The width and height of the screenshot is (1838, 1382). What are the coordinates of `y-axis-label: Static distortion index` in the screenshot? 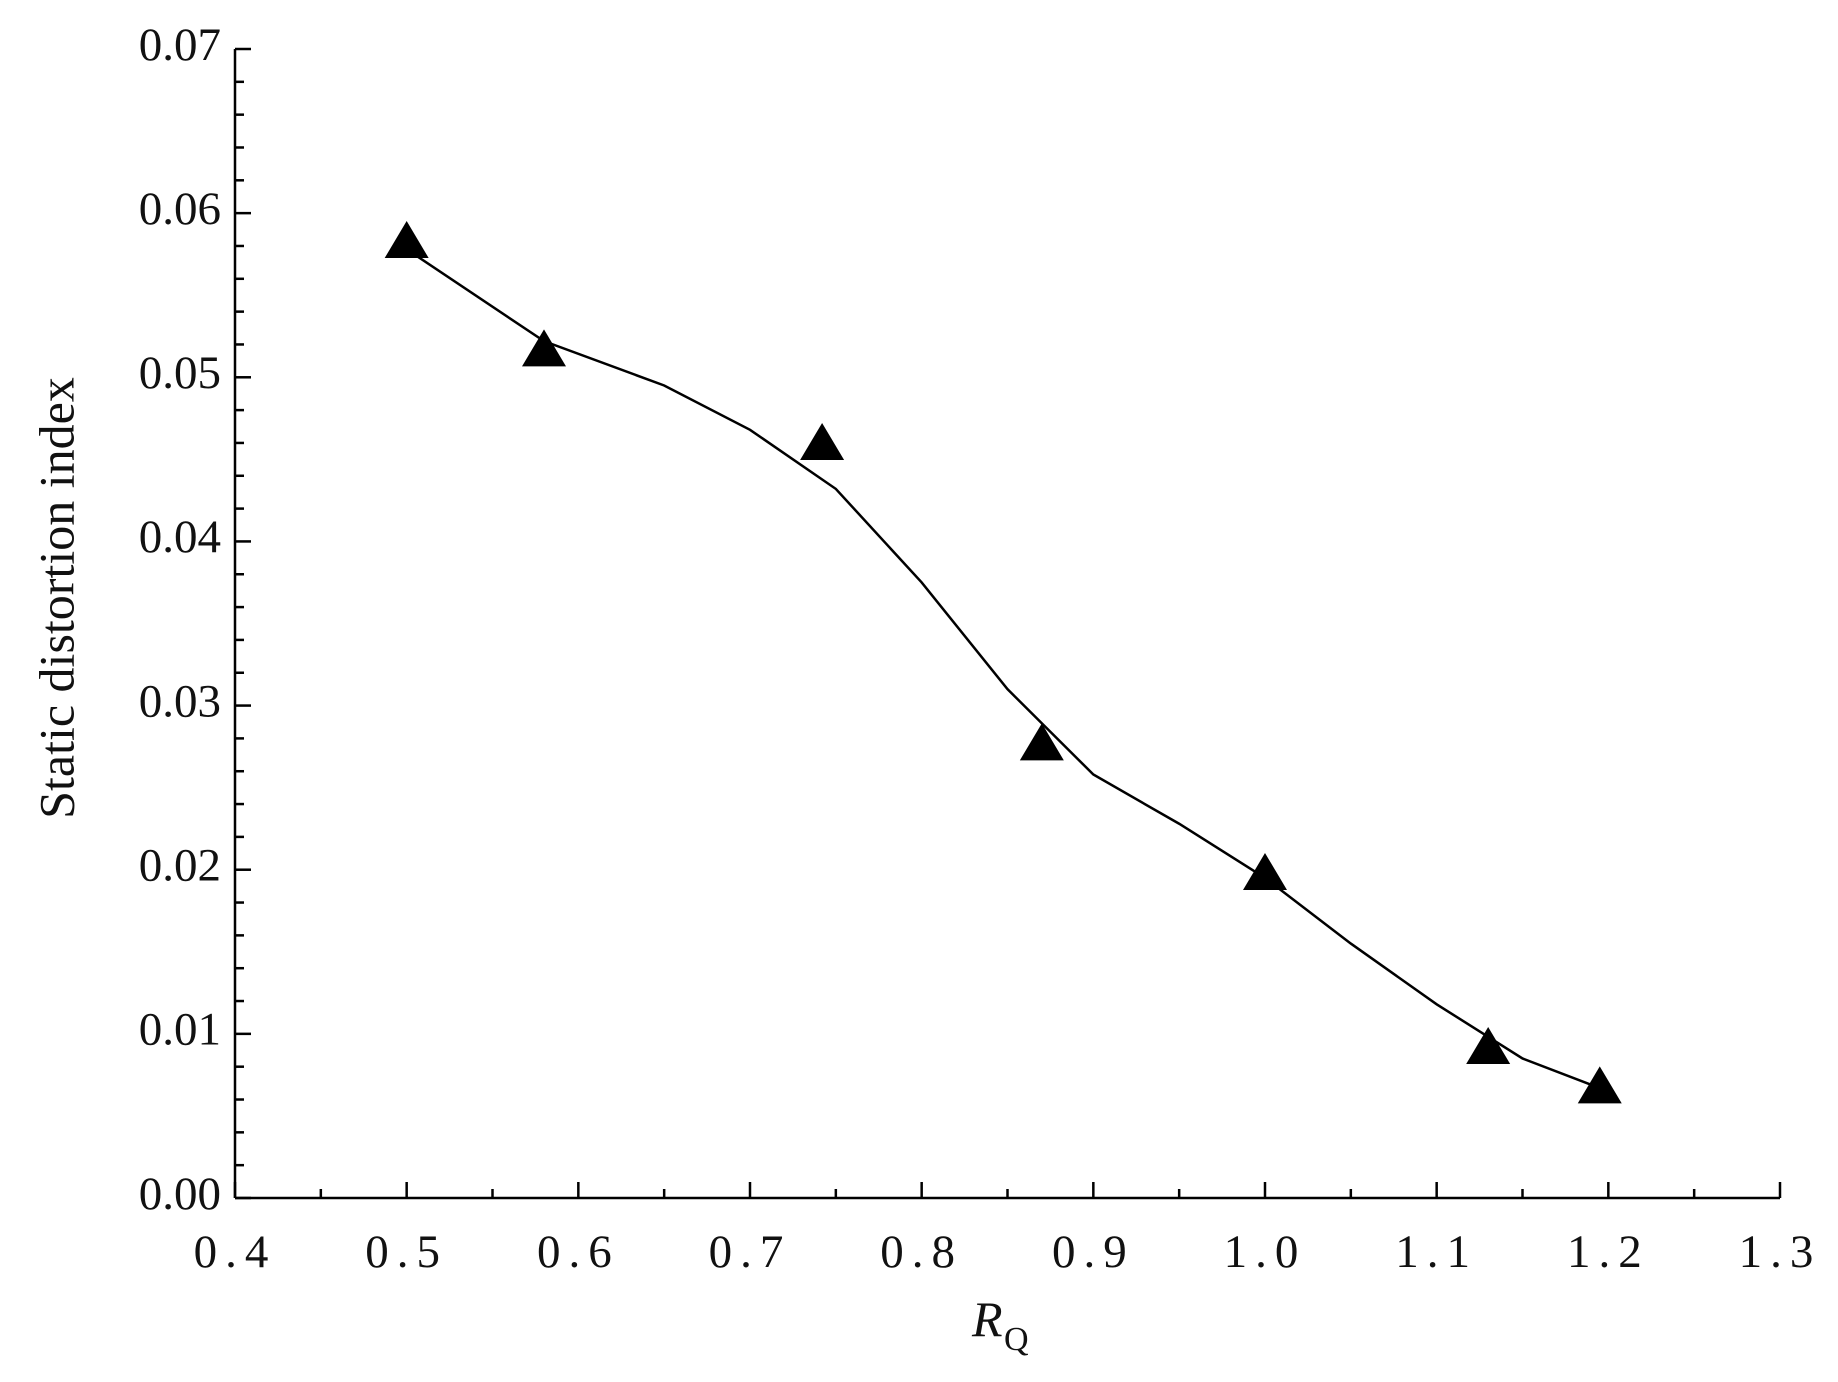 It's located at (56, 598).